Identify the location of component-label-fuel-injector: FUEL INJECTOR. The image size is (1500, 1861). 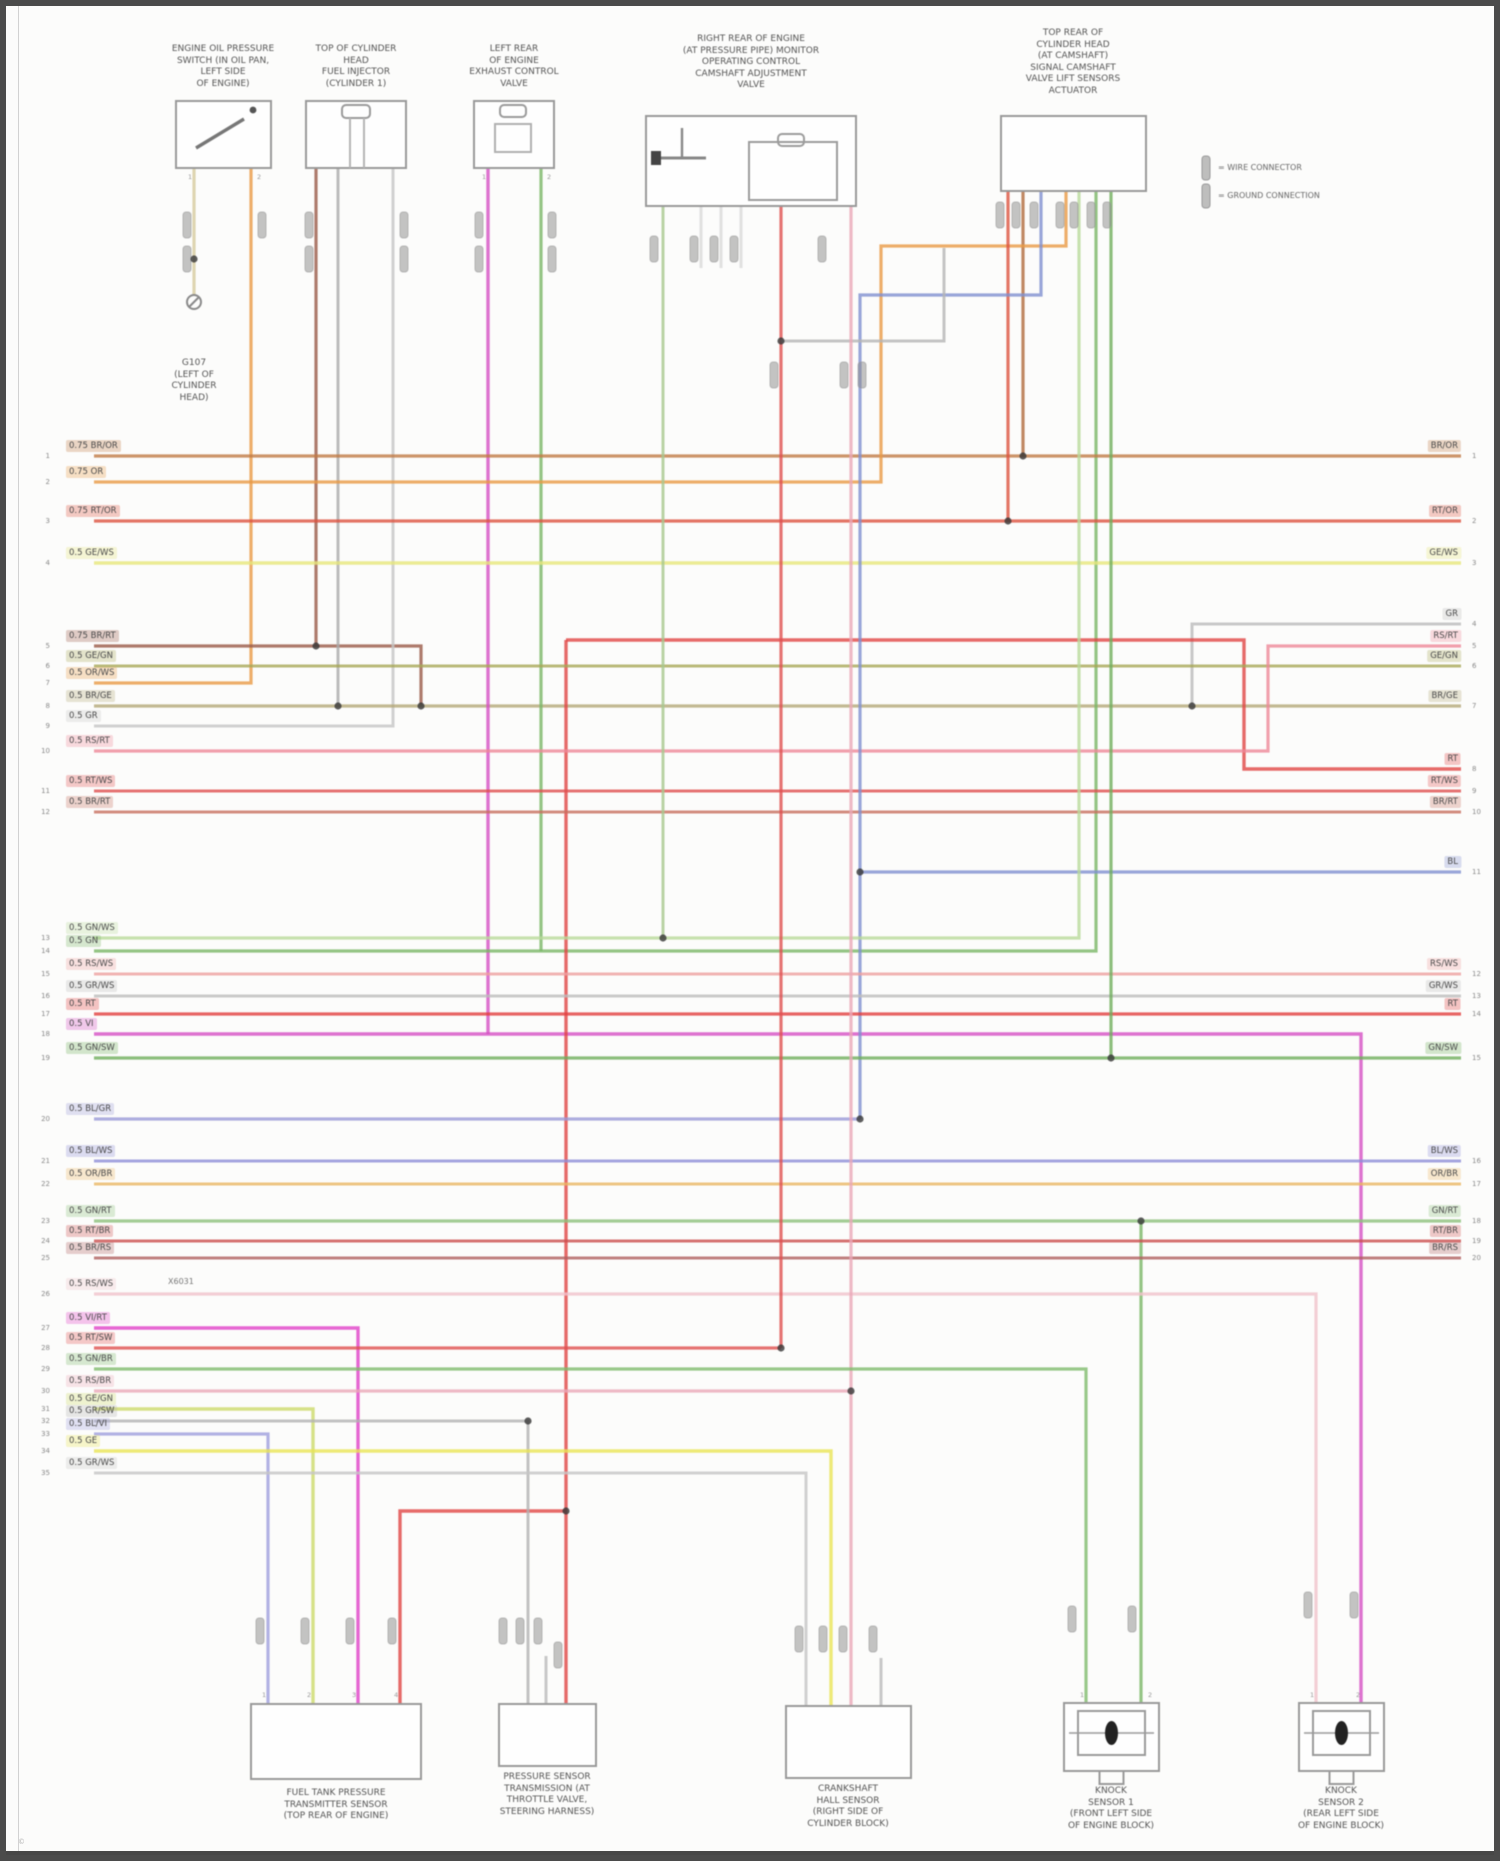
(356, 72).